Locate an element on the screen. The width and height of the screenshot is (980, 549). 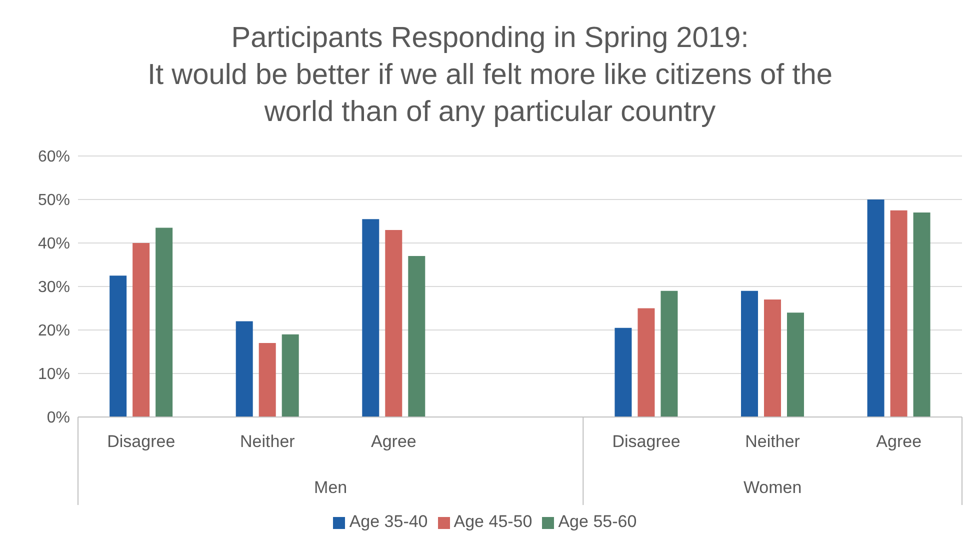
text: Men is located at coordinates (331, 487).